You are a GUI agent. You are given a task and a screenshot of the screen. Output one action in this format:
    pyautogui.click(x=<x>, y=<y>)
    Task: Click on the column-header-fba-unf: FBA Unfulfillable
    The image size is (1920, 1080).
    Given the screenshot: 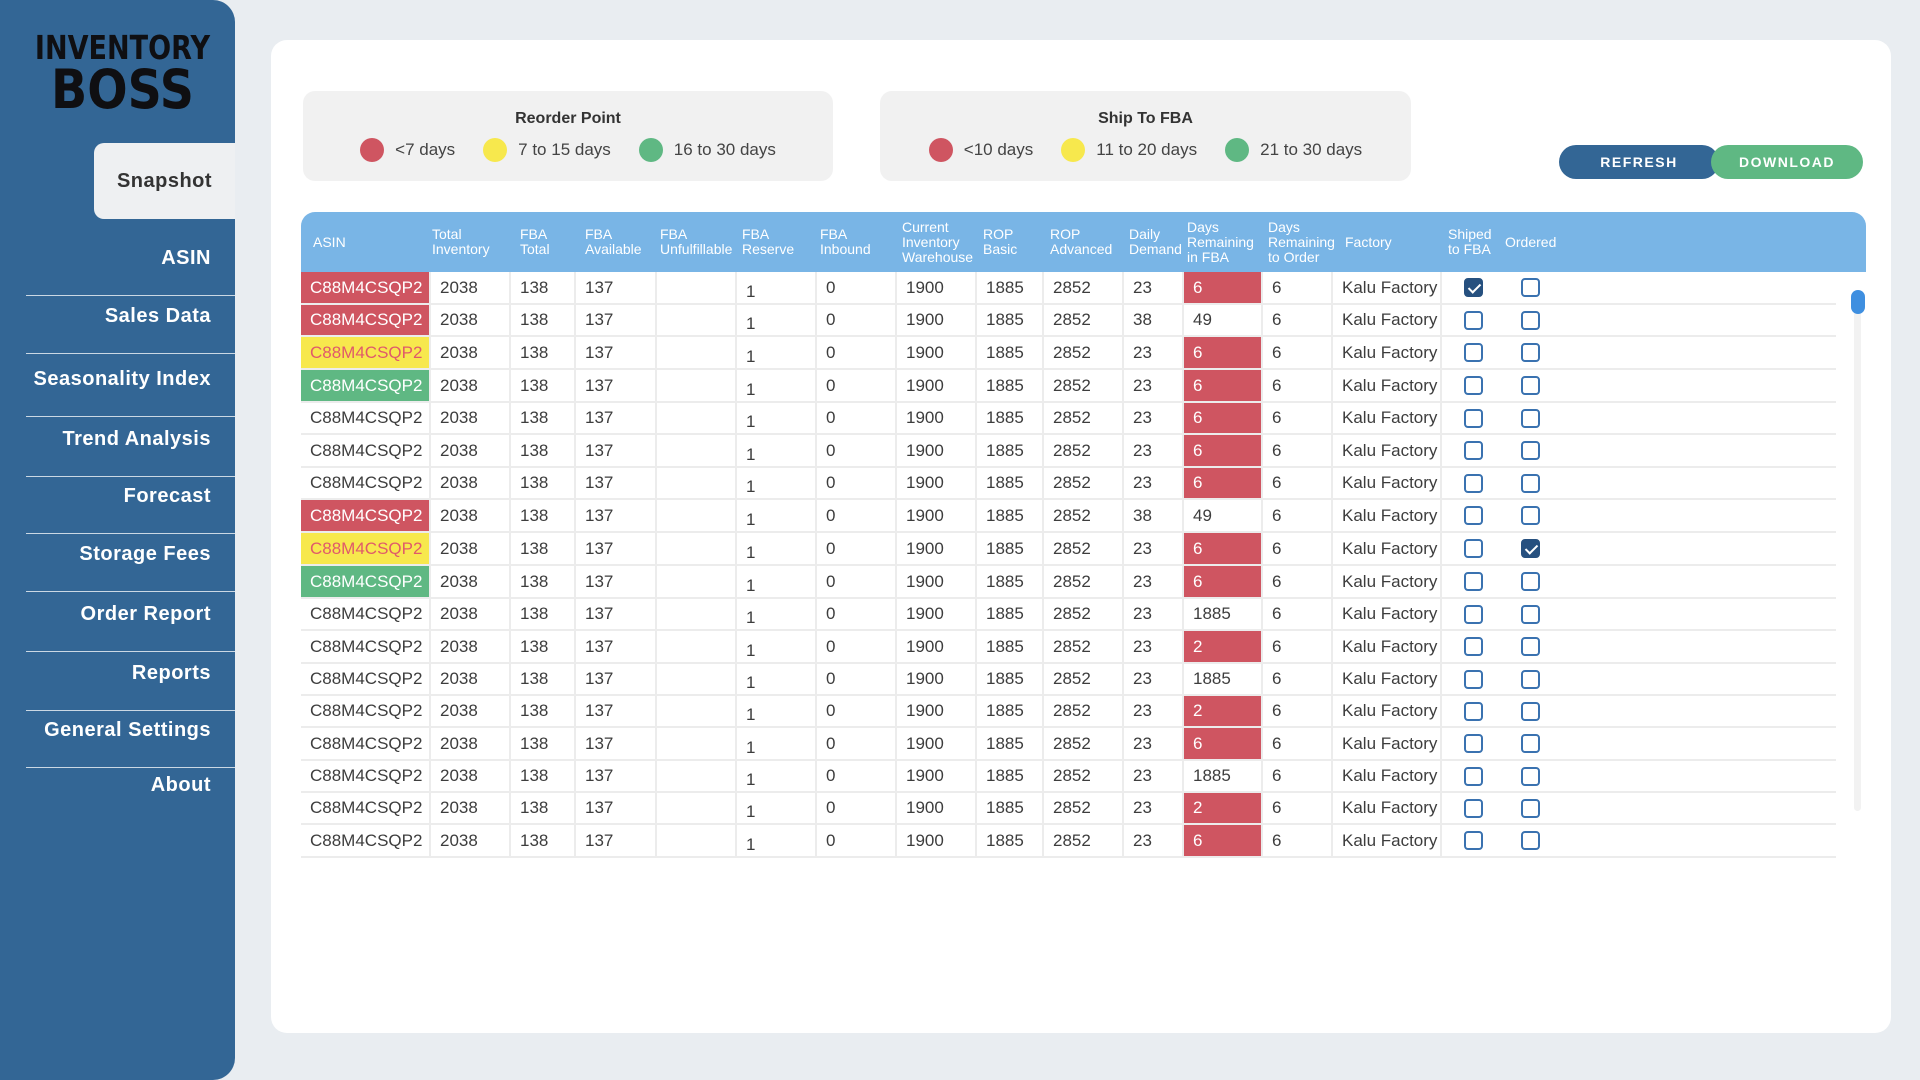 What is the action you would take?
    pyautogui.click(x=696, y=241)
    